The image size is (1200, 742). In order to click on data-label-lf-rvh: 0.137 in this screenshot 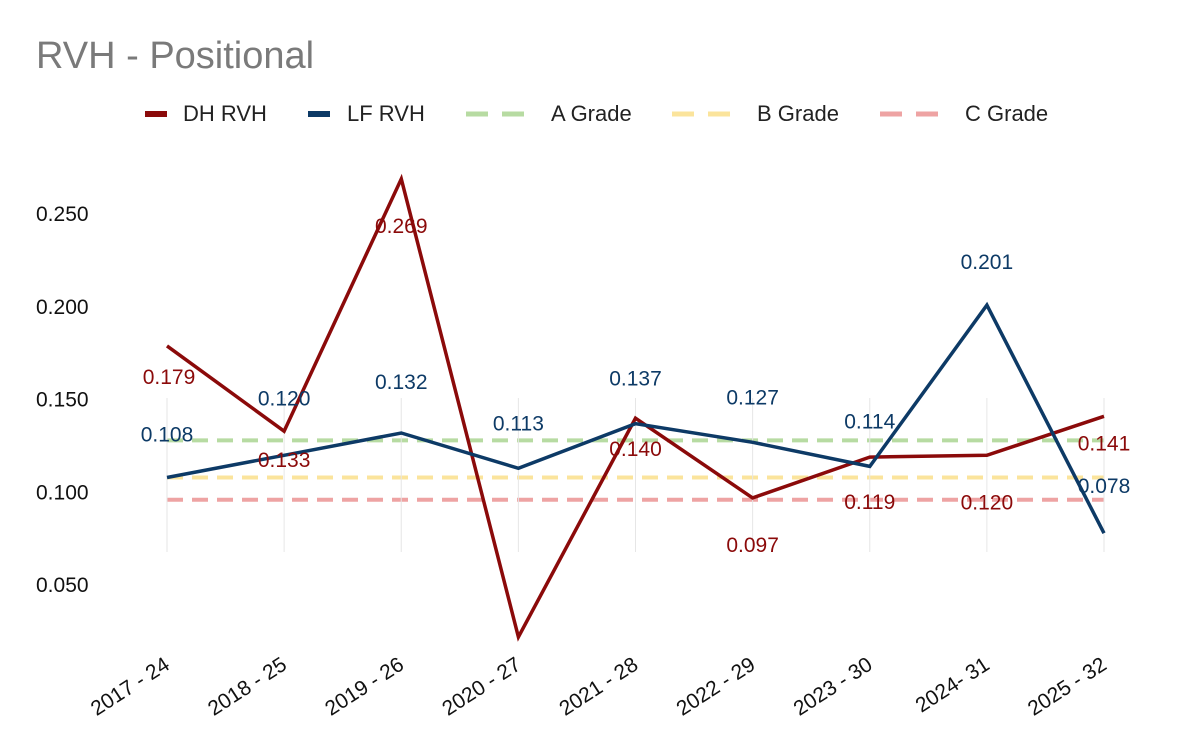, I will do `click(635, 379)`.